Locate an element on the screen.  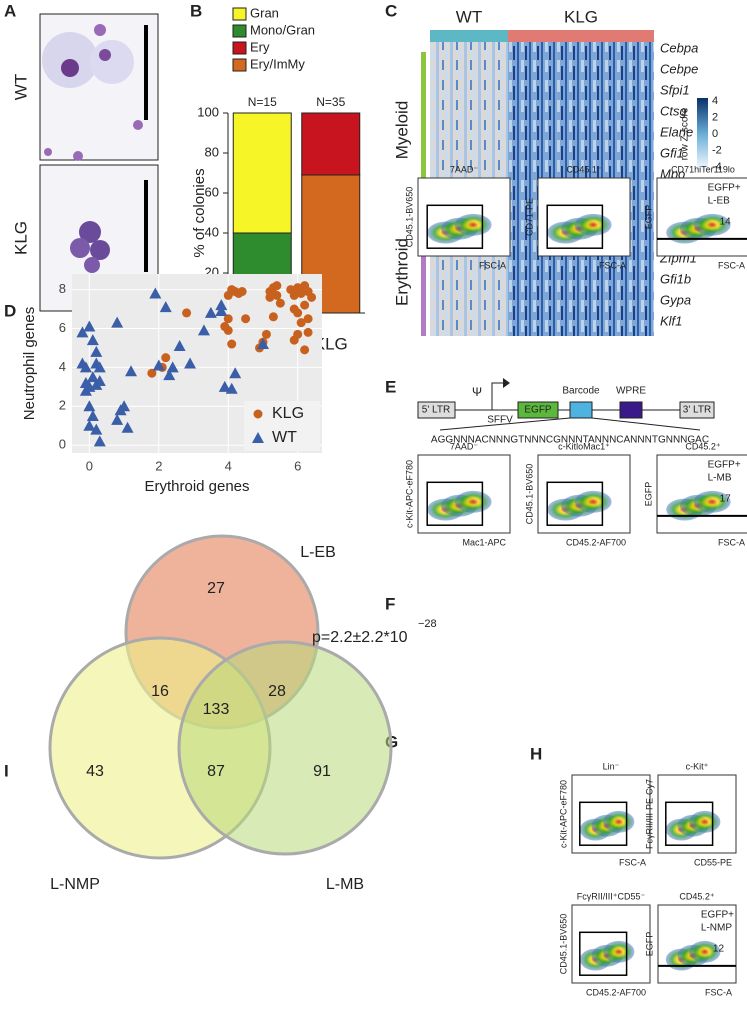
y-tick-label: 2 is located at coordinates (62, 405).